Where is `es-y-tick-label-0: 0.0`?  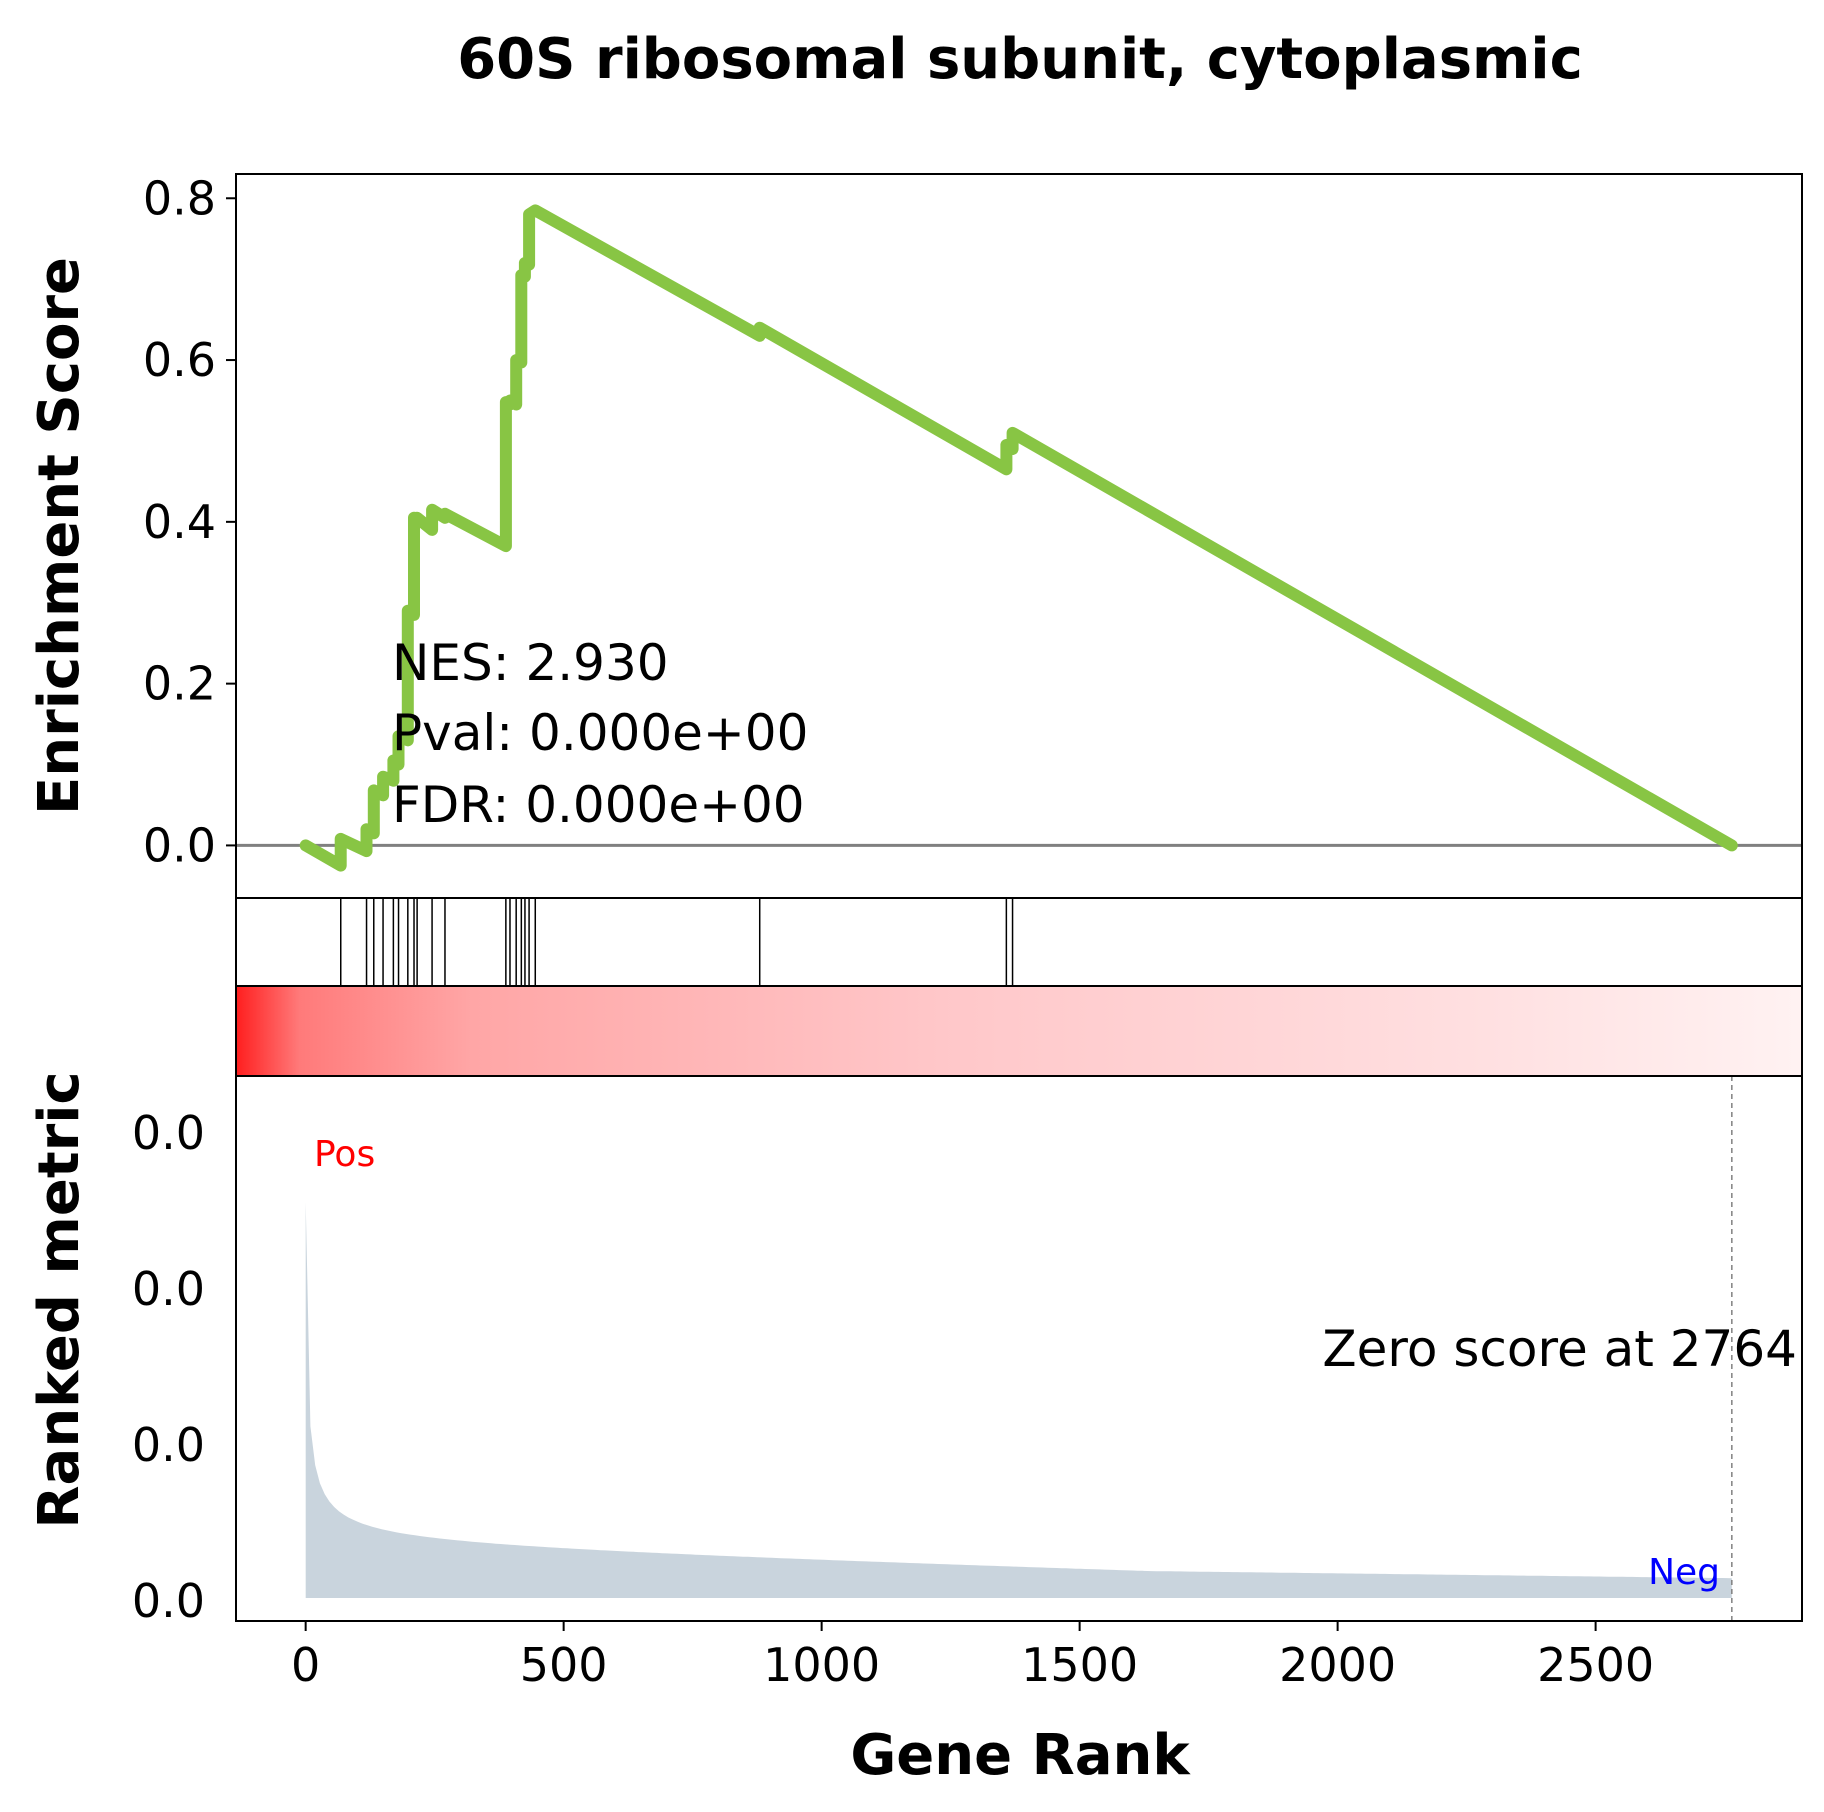 es-y-tick-label-0: 0.0 is located at coordinates (179, 845).